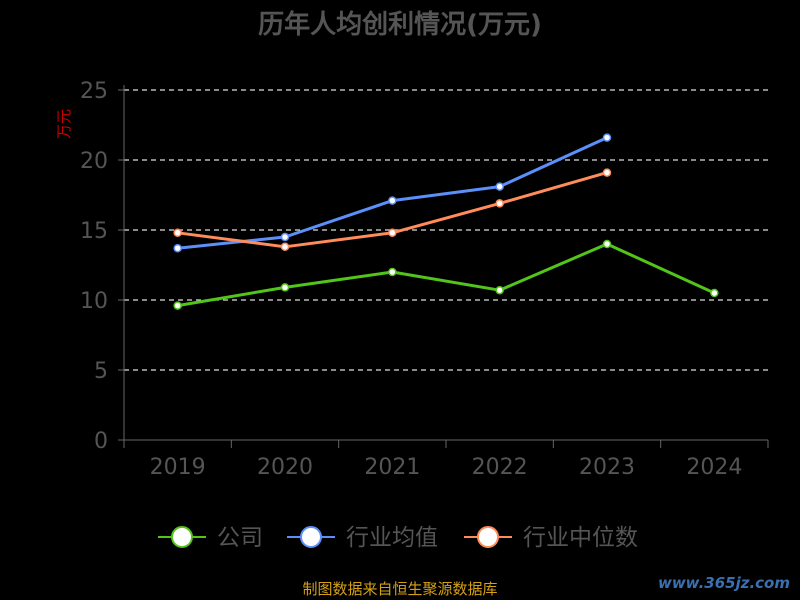  I want to click on watermark: www.365jz.com, so click(723, 583).